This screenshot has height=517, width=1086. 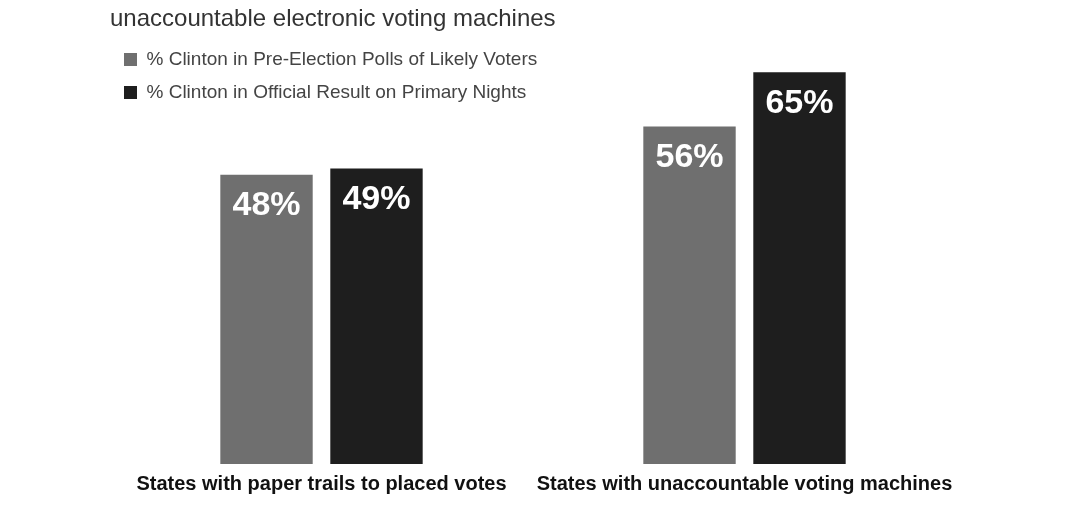 What do you see at coordinates (376, 196) in the screenshot?
I see `data-label: 49%` at bounding box center [376, 196].